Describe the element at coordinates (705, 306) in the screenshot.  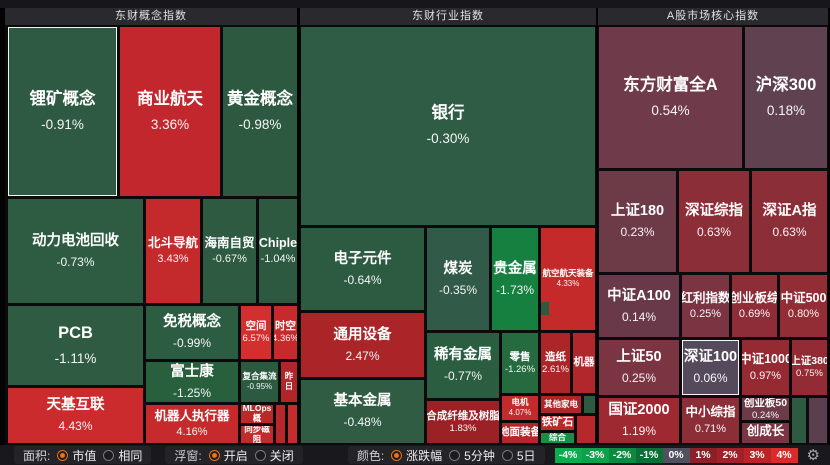
I see `treemap-tile: 红利指数 0.25%` at that location.